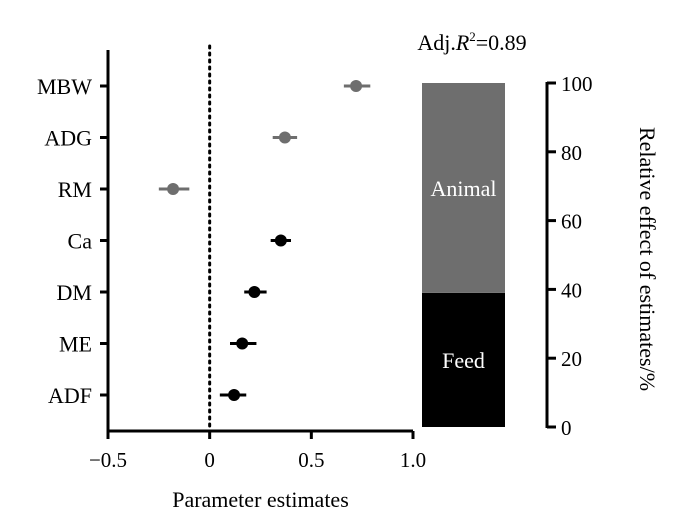  I want to click on r2-prefix: Adj., so click(436, 42).